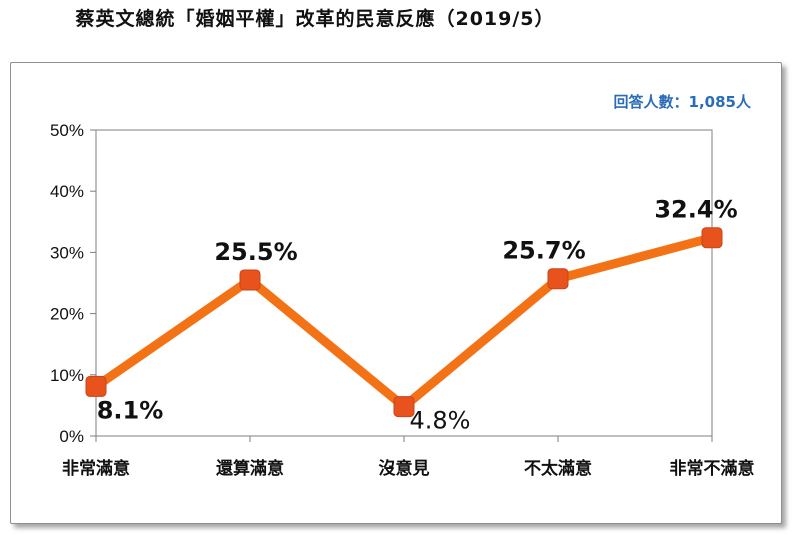 The width and height of the screenshot is (800, 535). Describe the element at coordinates (67, 314) in the screenshot. I see `y-tick-label: 20%` at that location.